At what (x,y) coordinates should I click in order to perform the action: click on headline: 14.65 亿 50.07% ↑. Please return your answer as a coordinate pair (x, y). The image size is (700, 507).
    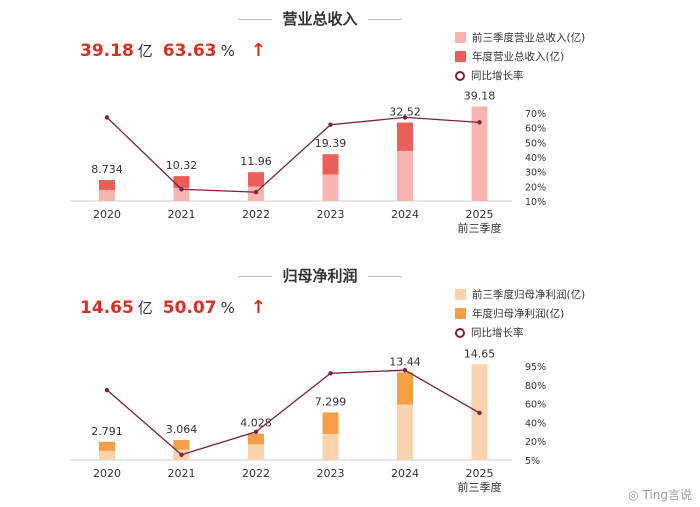
    Looking at the image, I should click on (173, 307).